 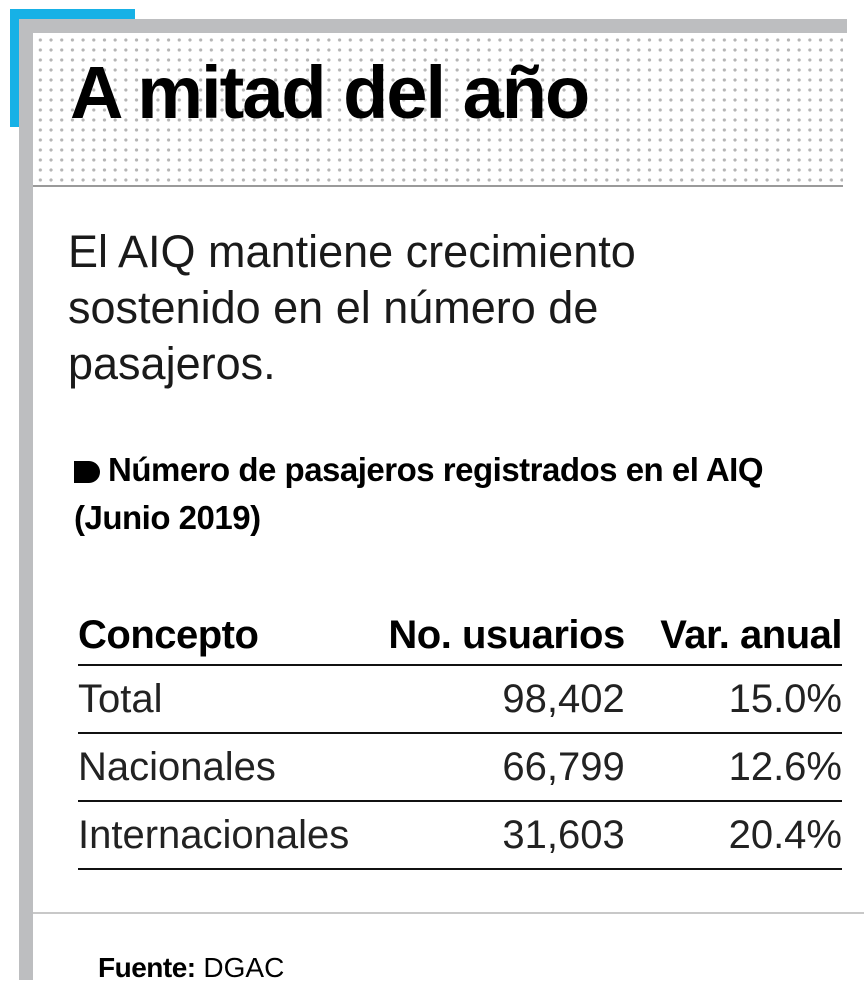 I want to click on column-header: No. usuarios, so click(x=506, y=634).